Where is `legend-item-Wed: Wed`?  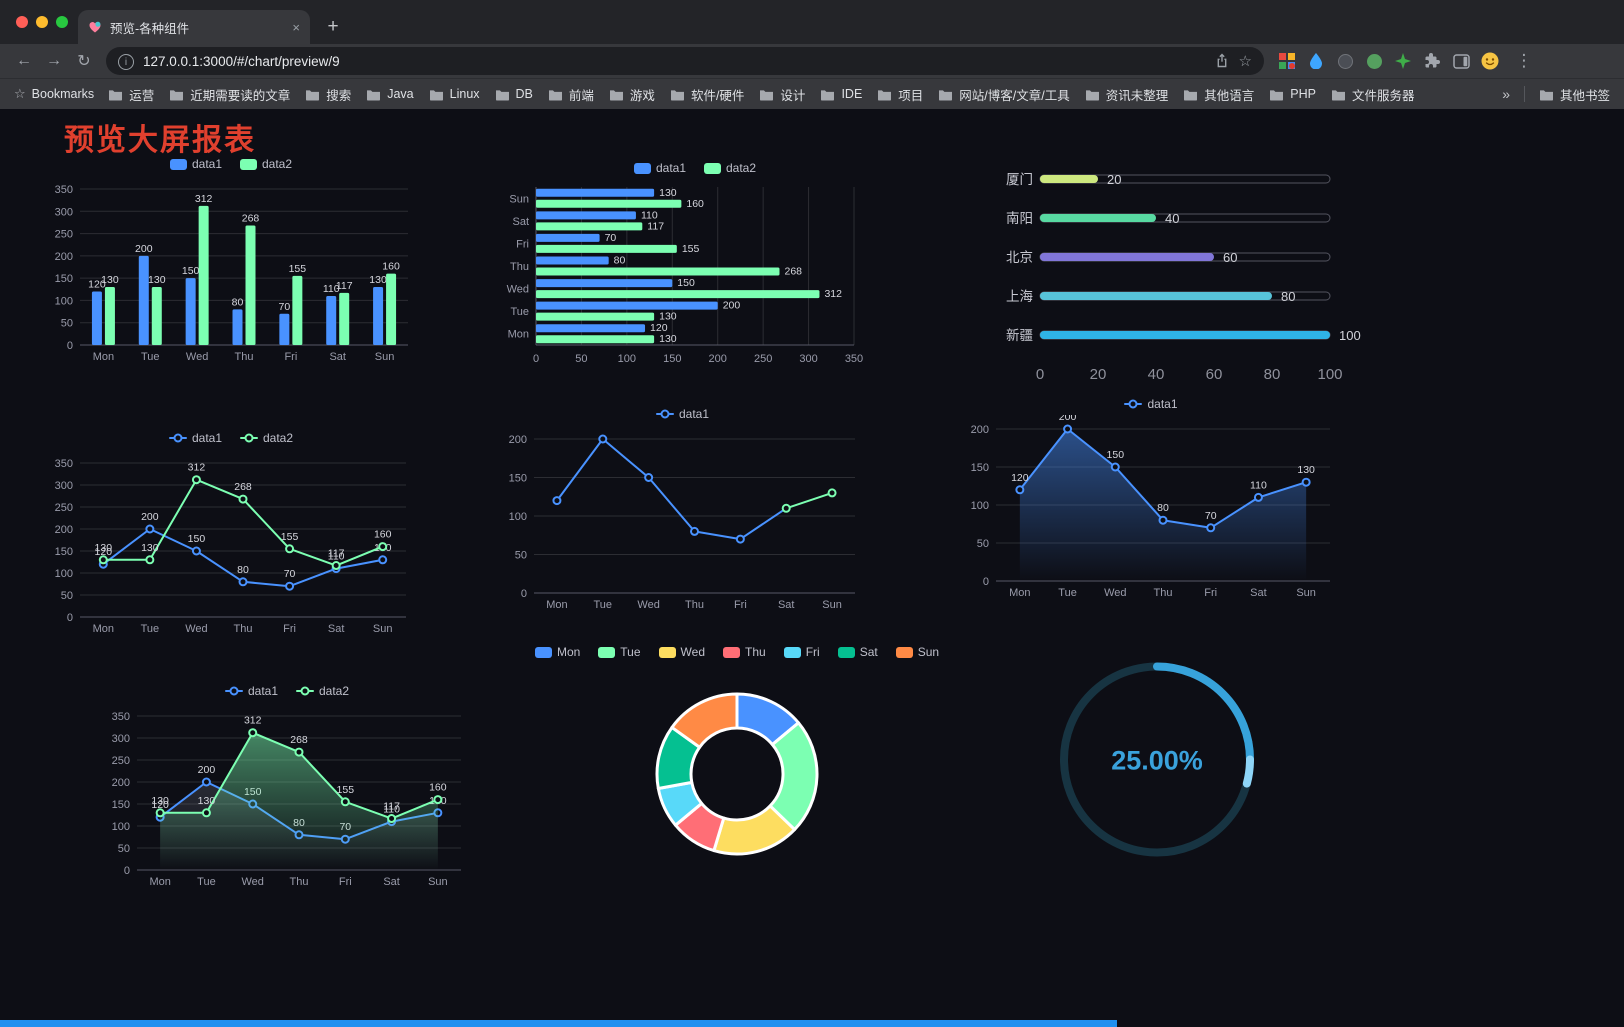 legend-item-Wed: Wed is located at coordinates (681, 652).